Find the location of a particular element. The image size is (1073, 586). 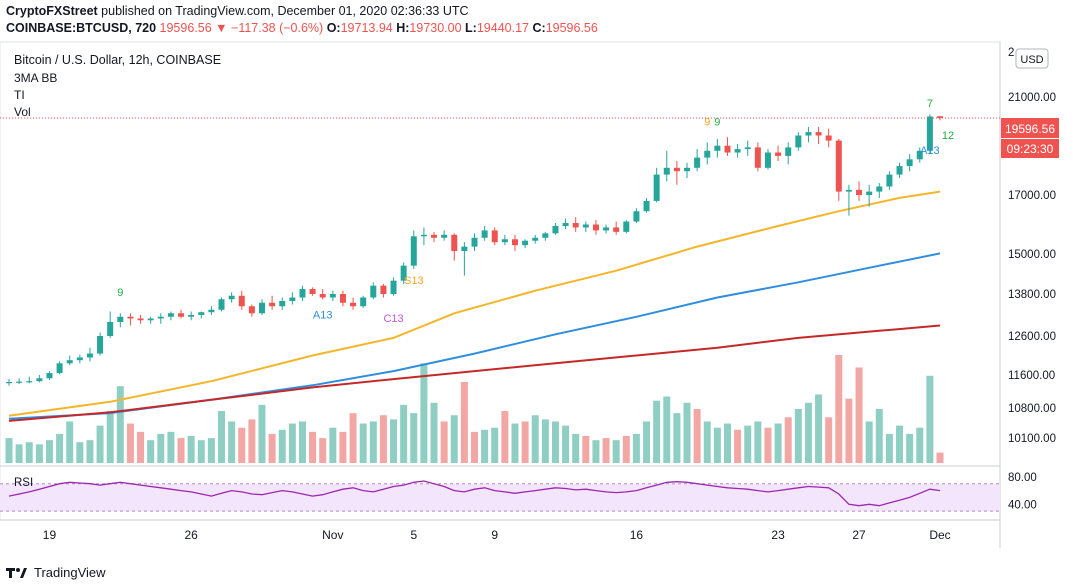

price-tick-label-partial: 2 is located at coordinates (1011, 53).